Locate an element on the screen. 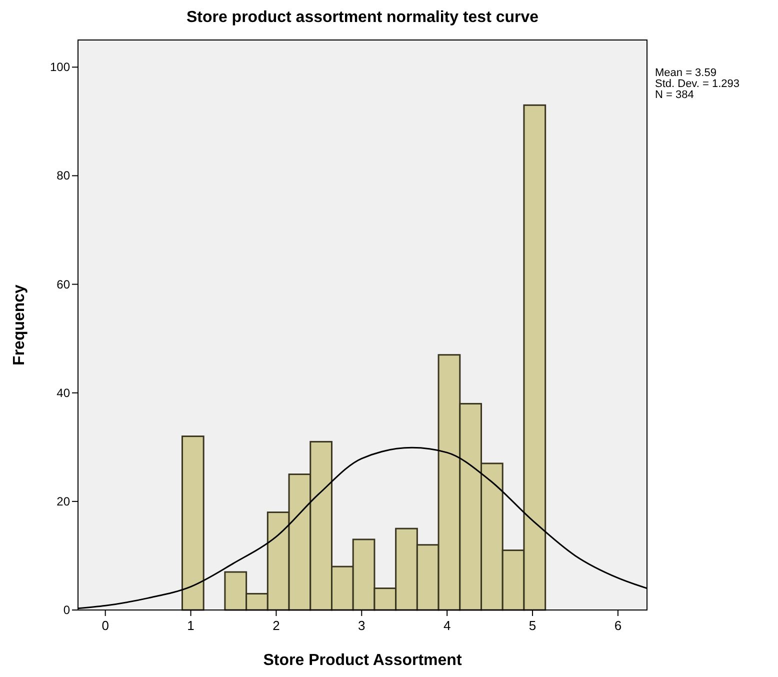 The width and height of the screenshot is (778, 677). y-tick-label: 20 is located at coordinates (63, 501).